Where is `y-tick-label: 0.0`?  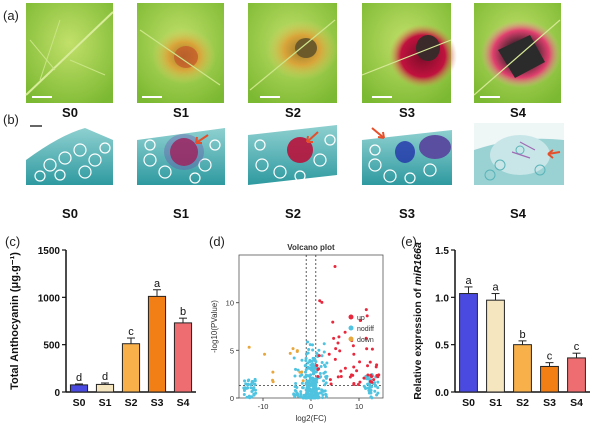 y-tick-label: 0.0 is located at coordinates (442, 393).